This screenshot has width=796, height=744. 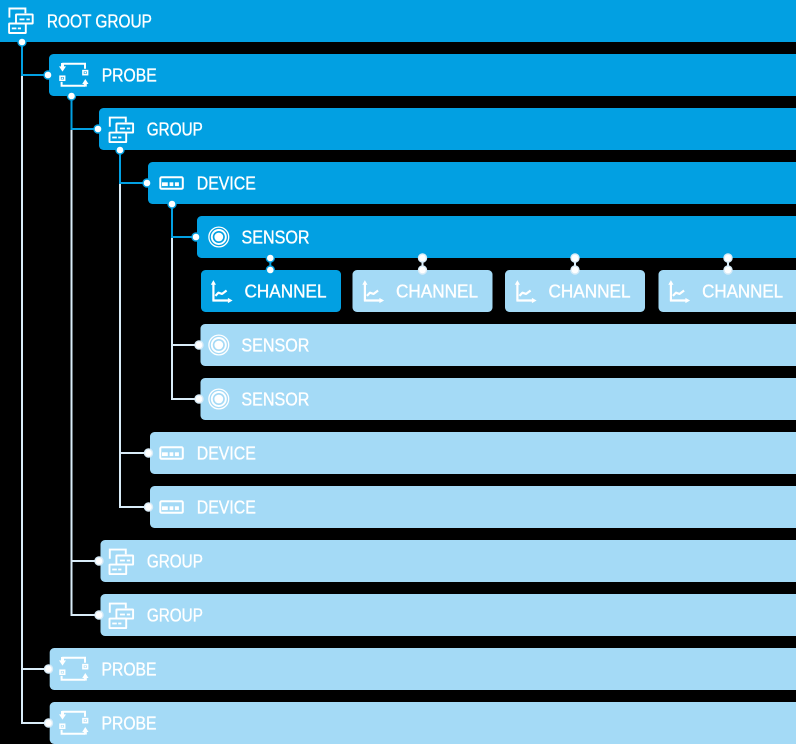 What do you see at coordinates (99, 21) in the screenshot?
I see `svg-text: ROOT GROUP` at bounding box center [99, 21].